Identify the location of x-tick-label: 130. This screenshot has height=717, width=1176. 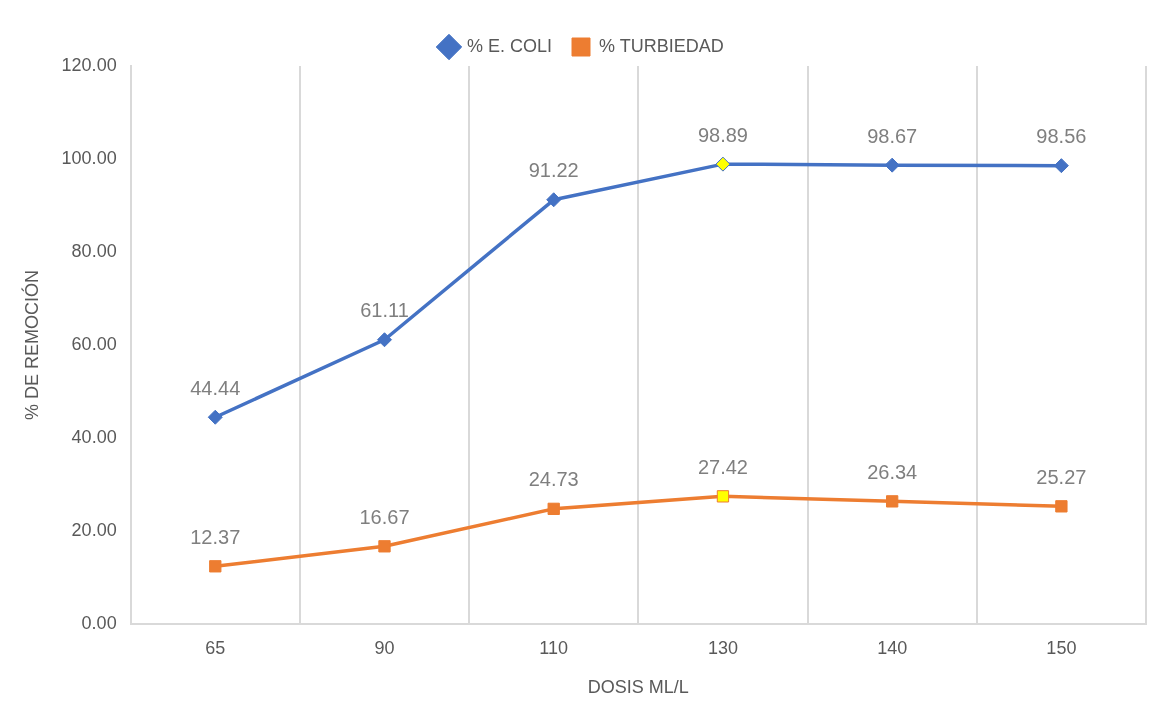
(722, 647).